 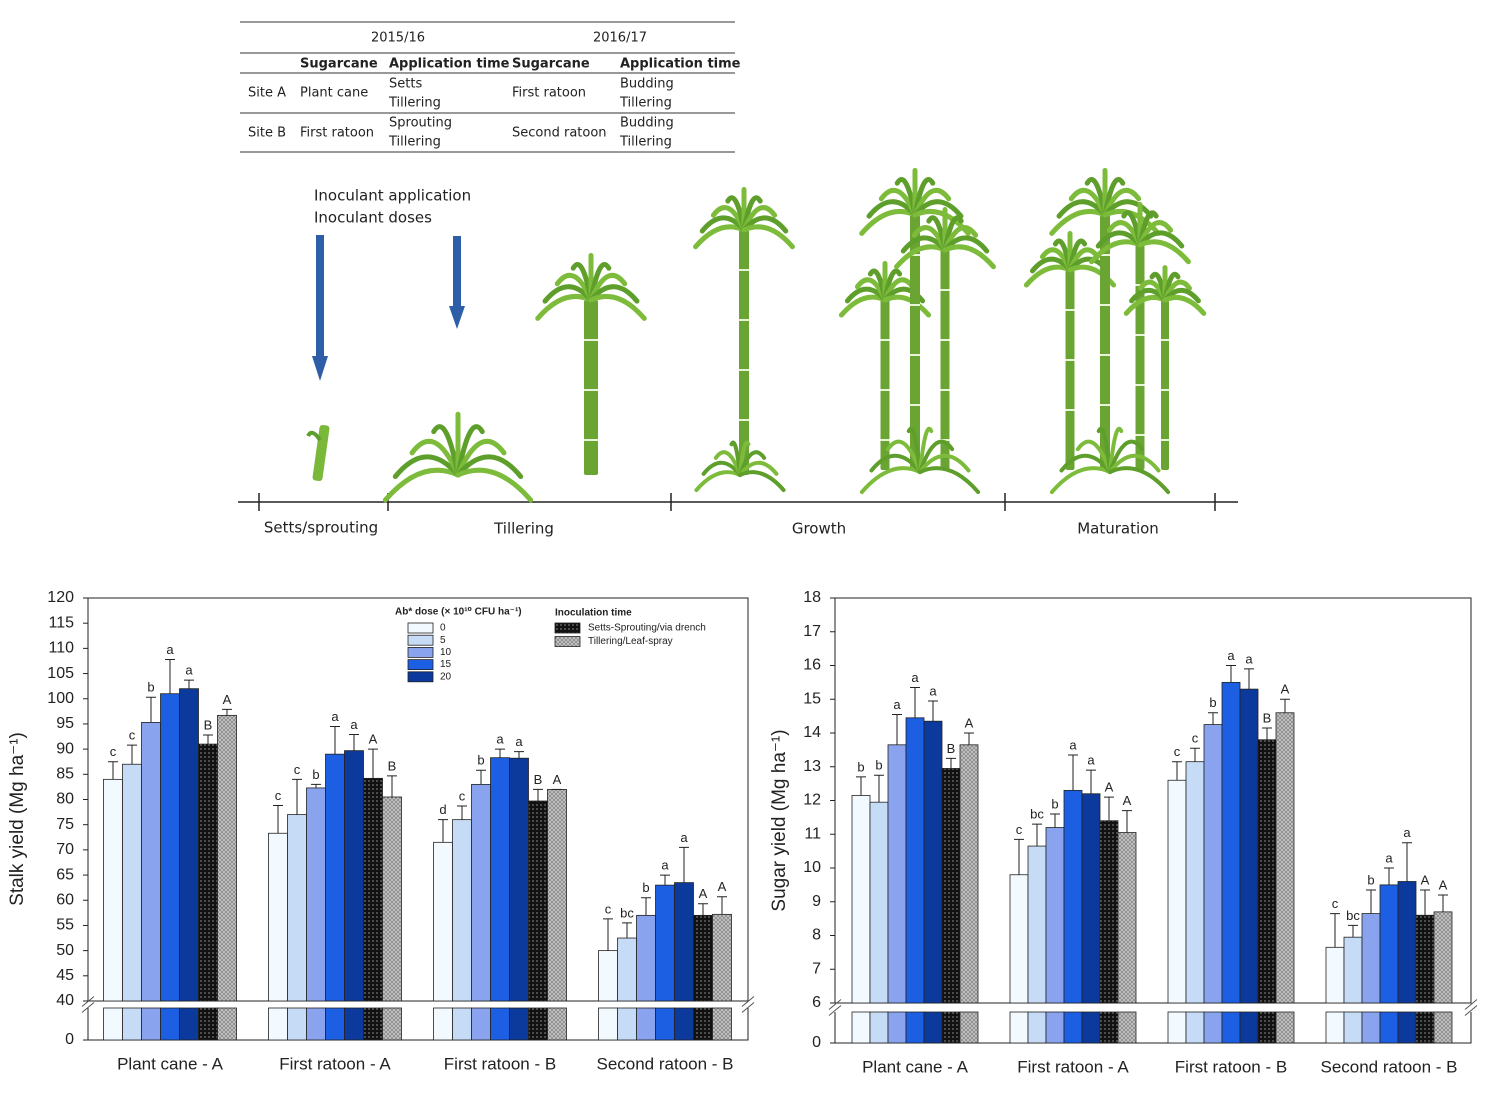 I want to click on legend-label: 15, so click(x=446, y=664).